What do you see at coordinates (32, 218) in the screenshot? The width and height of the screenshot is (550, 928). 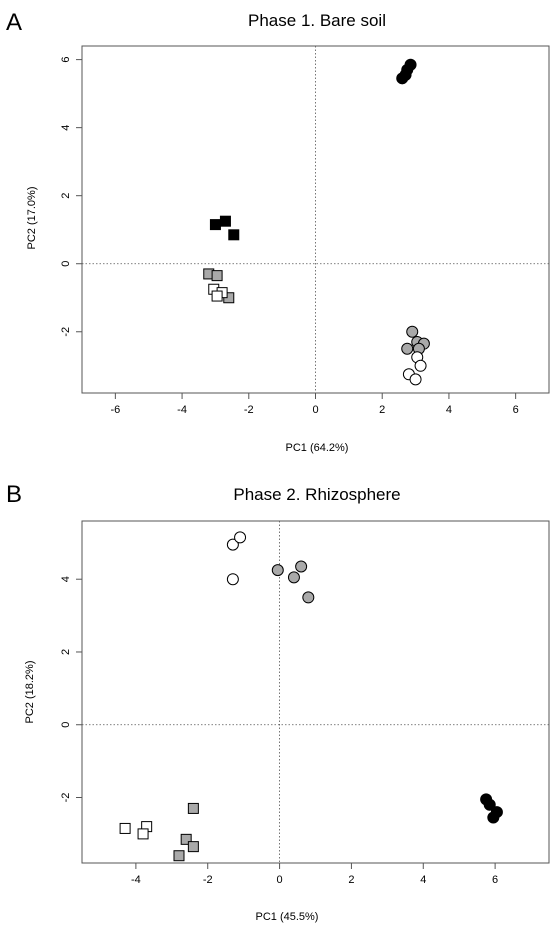 I see `y-axis-label: PC2 (17.0%)` at bounding box center [32, 218].